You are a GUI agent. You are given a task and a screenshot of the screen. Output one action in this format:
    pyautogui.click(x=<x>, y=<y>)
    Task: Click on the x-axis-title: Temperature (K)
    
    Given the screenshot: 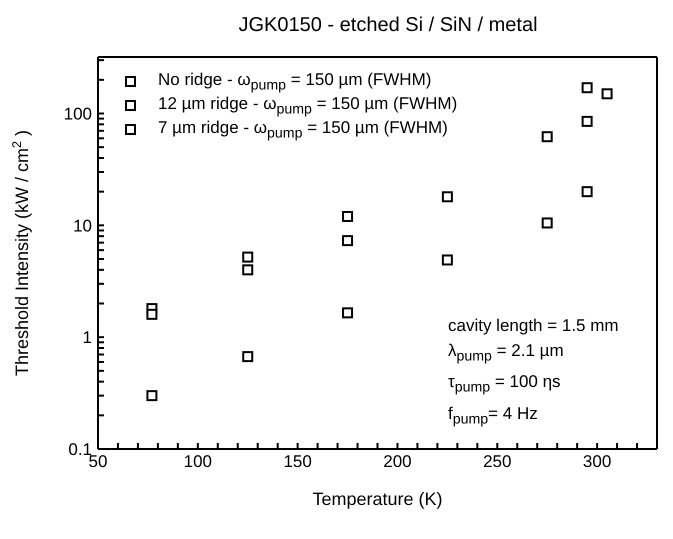 What is the action you would take?
    pyautogui.click(x=377, y=499)
    